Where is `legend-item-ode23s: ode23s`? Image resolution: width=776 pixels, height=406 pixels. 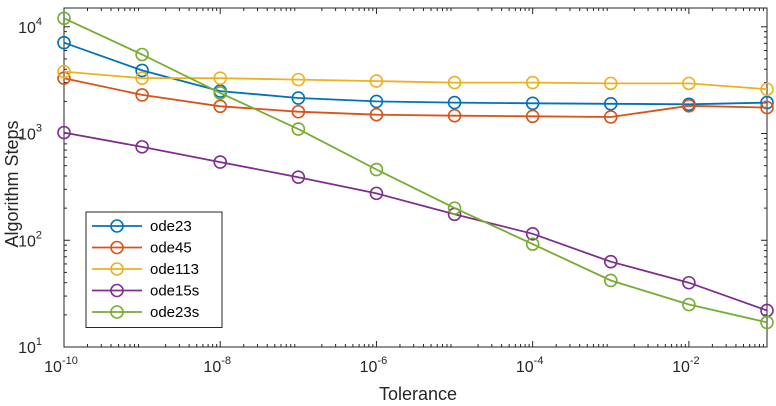 legend-item-ode23s: ode23s is located at coordinates (145, 312).